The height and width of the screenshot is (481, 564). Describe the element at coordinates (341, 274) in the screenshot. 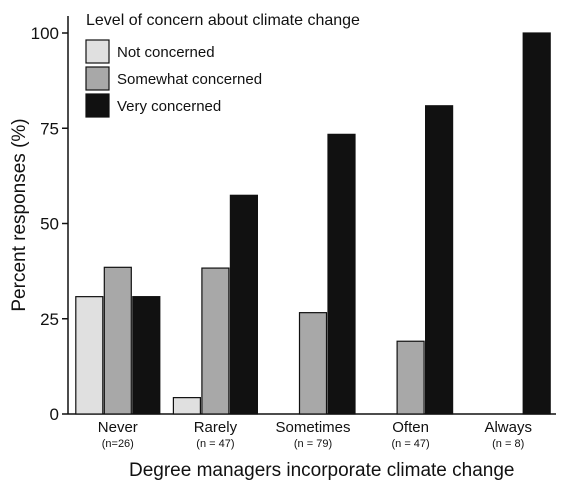

I see `bar-very-concerned-sometimes` at that location.